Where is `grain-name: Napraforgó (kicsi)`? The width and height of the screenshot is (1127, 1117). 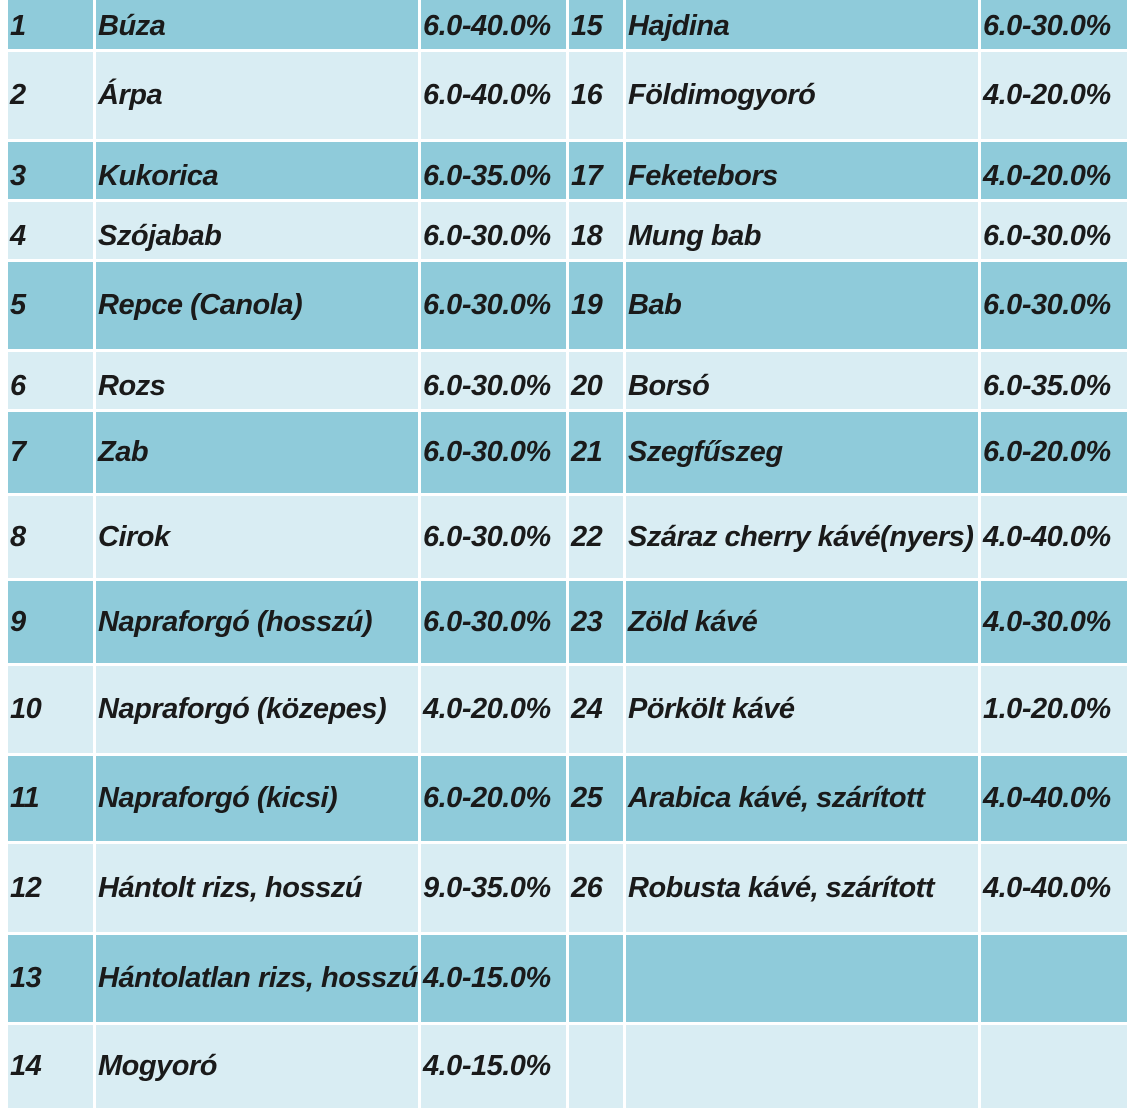
grain-name: Napraforgó (kicsi) is located at coordinates (255, 800).